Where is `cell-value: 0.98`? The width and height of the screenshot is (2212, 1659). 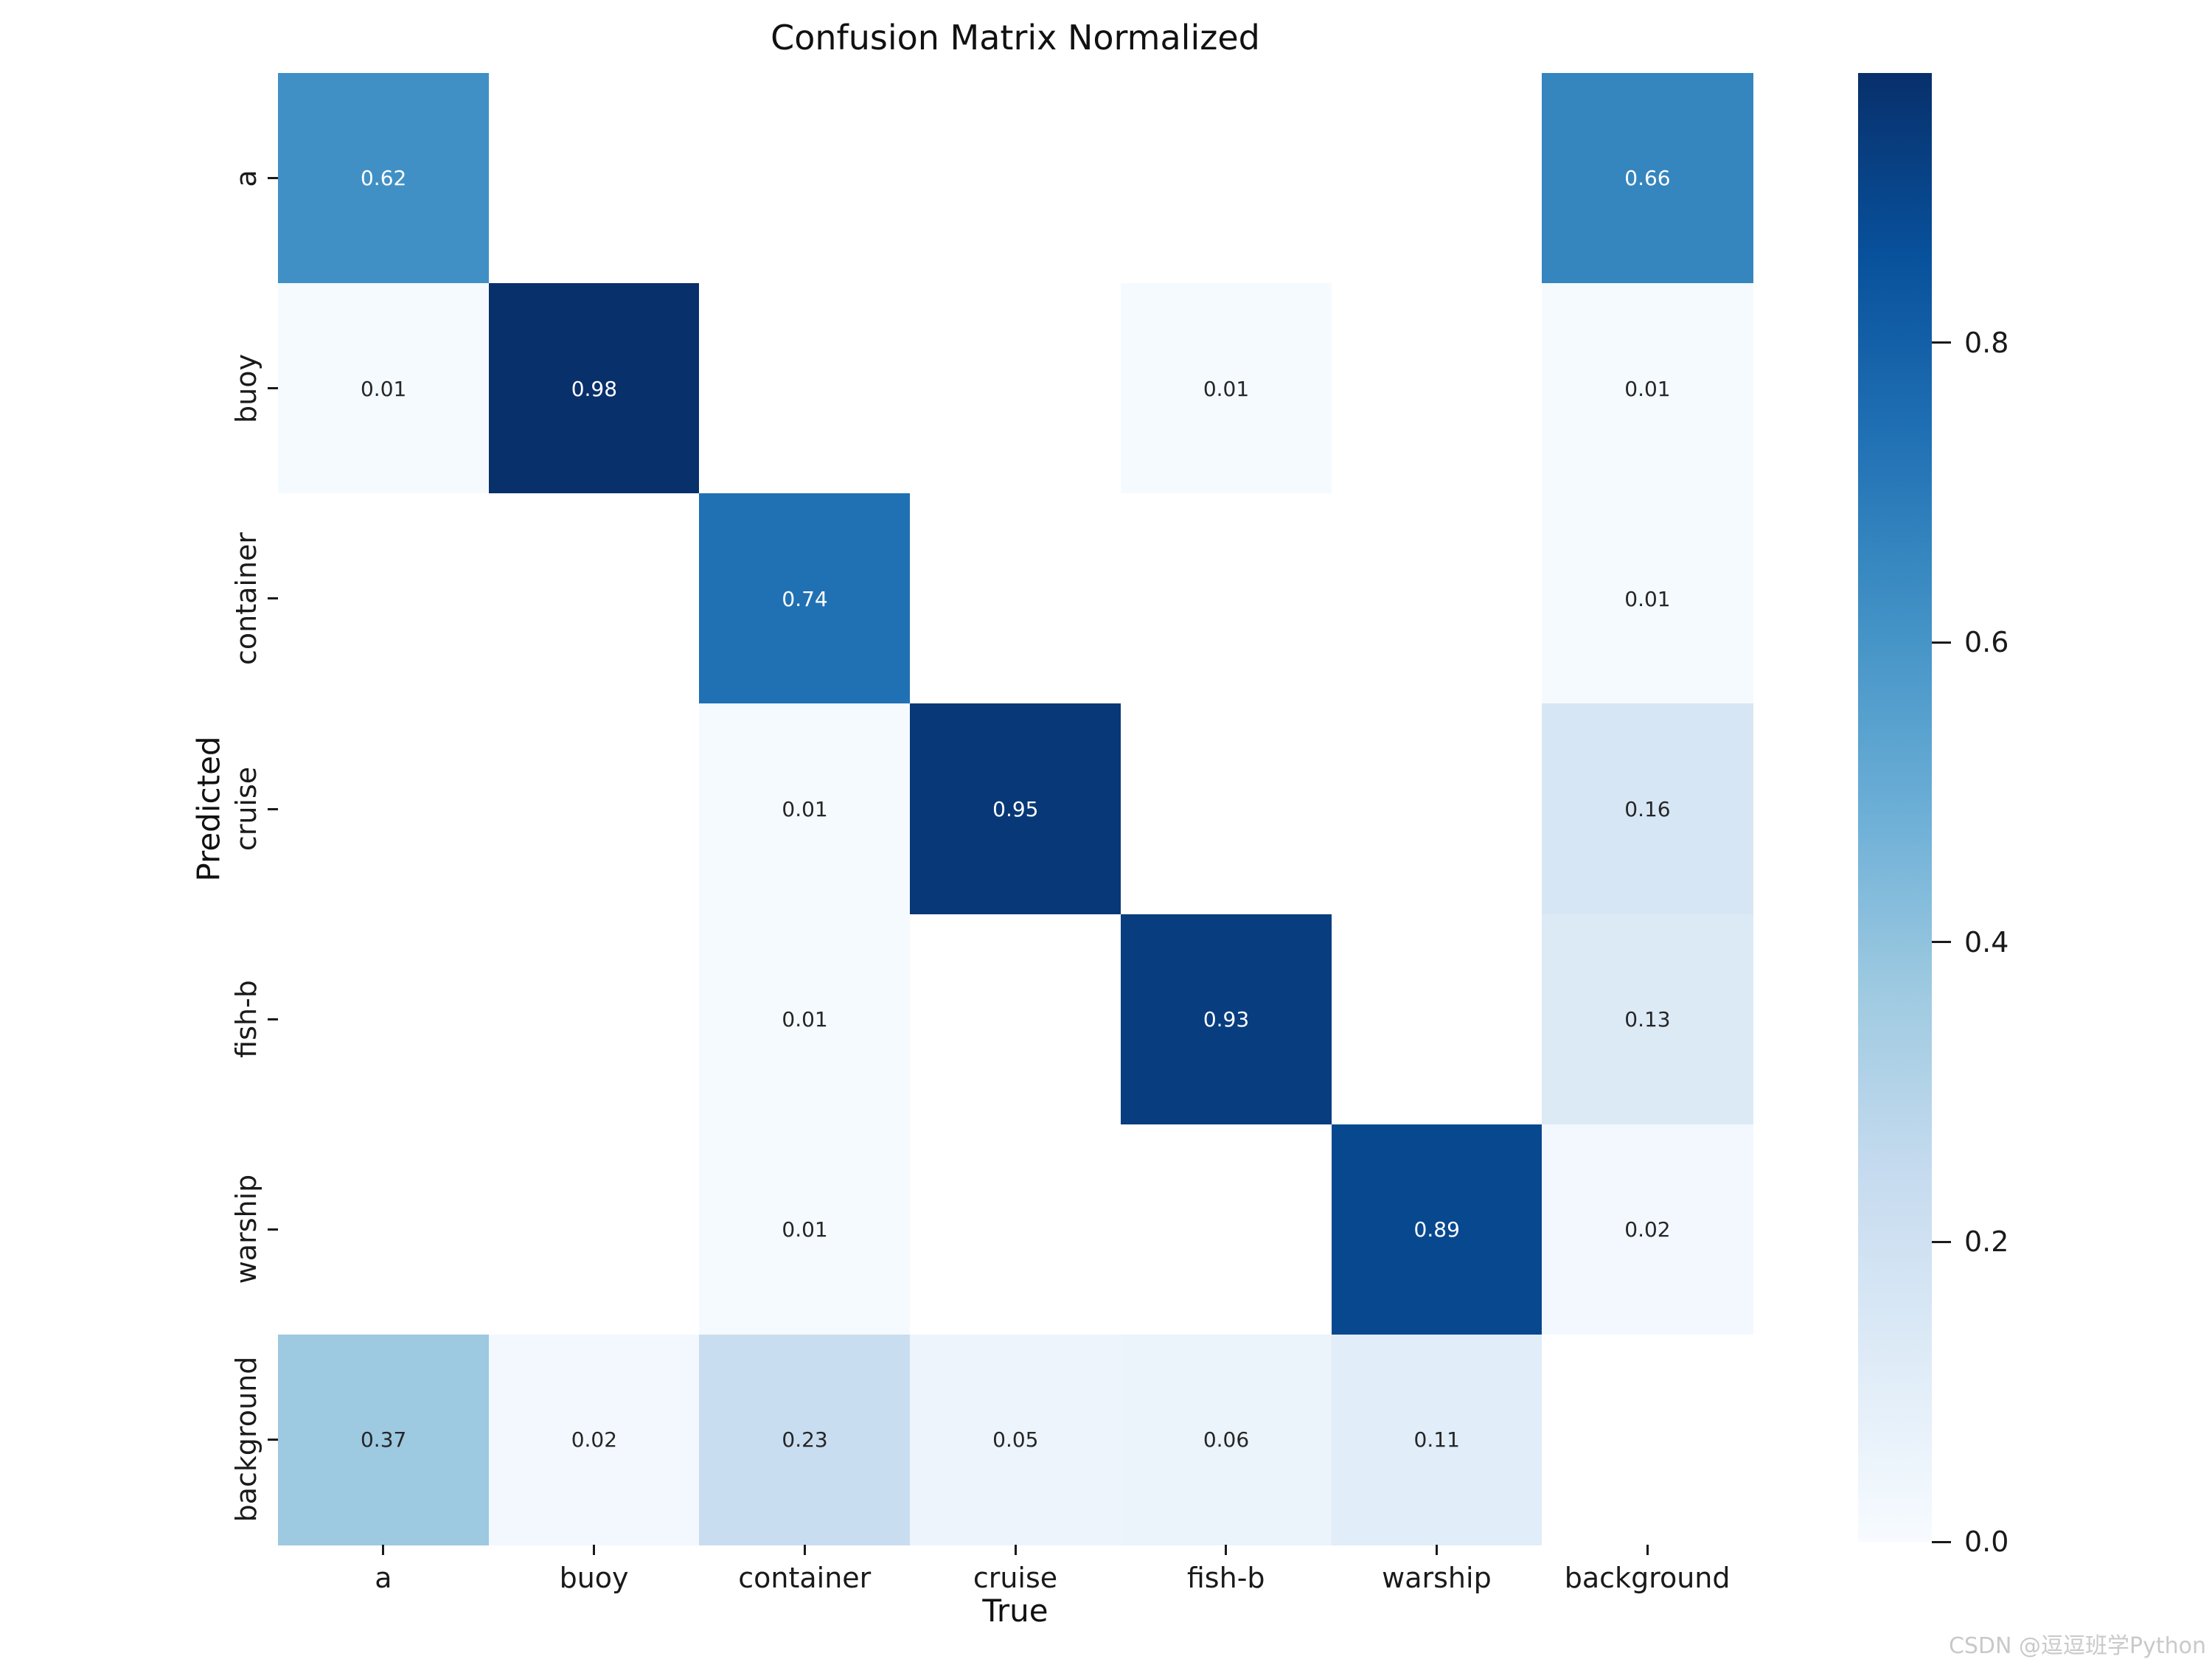
cell-value: 0.98 is located at coordinates (594, 388).